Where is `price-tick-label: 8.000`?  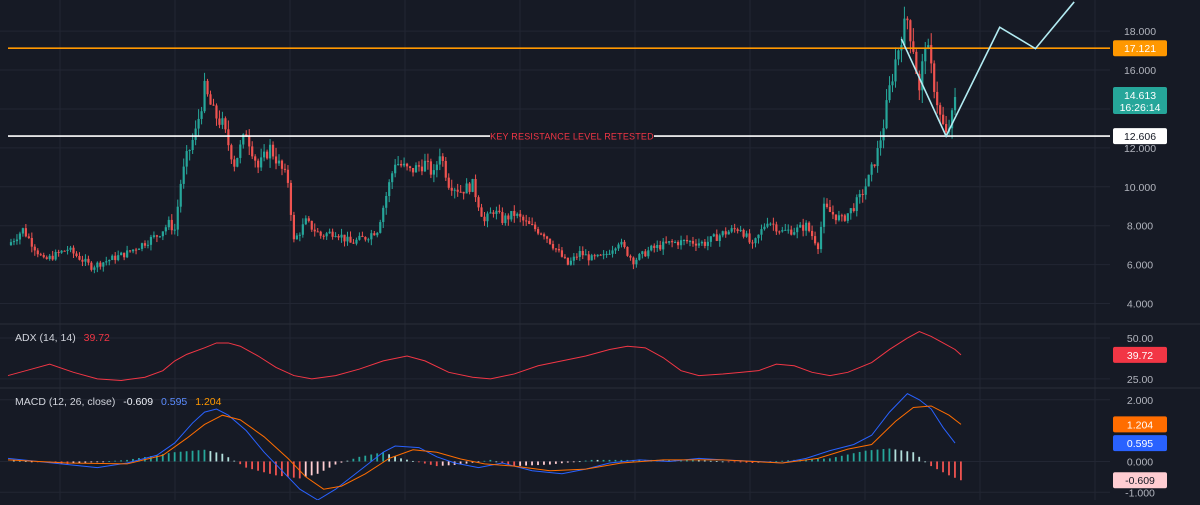
price-tick-label: 8.000 is located at coordinates (1140, 227).